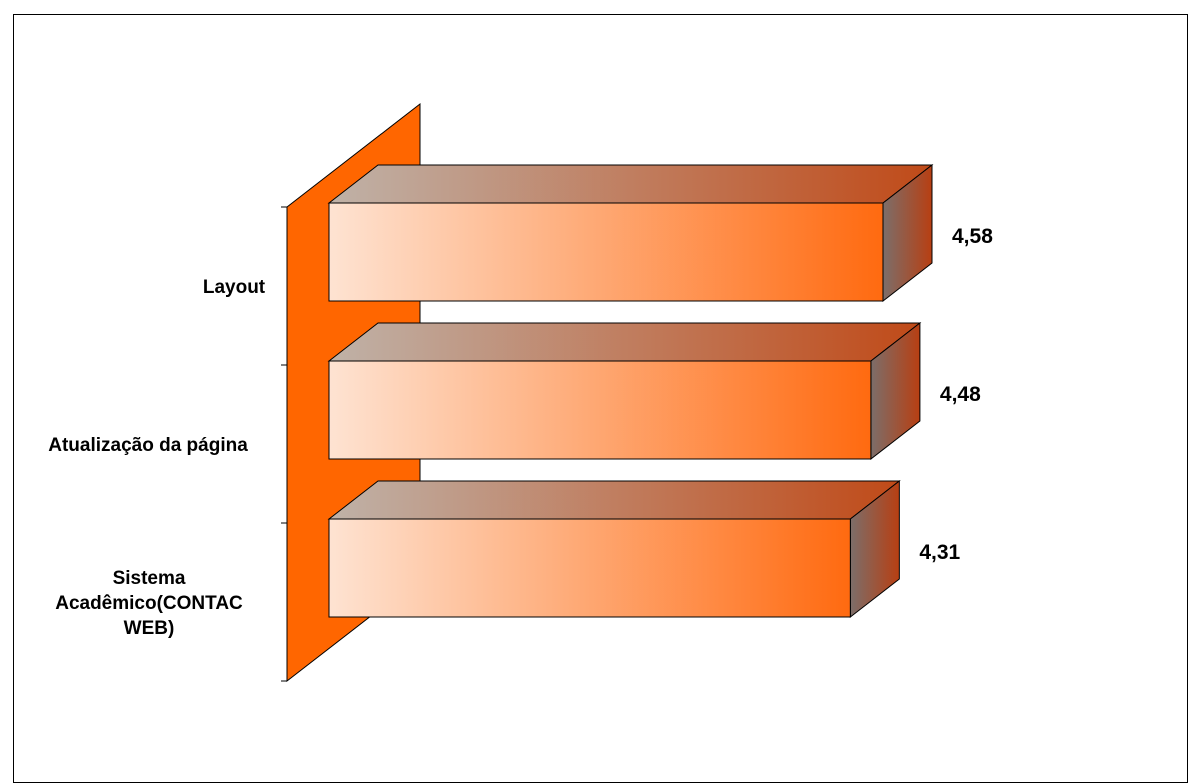  I want to click on category-tick-label: Sistema Acadêmico(CONTAC WEB), so click(149, 603).